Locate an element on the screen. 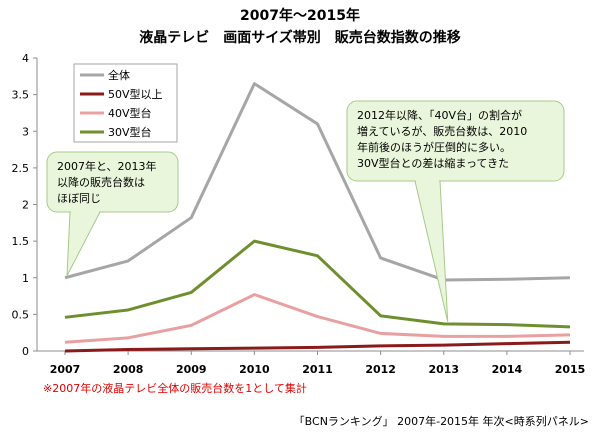  legend: 全体 50V型以上 40V型台 30V型台 is located at coordinates (125, 103).